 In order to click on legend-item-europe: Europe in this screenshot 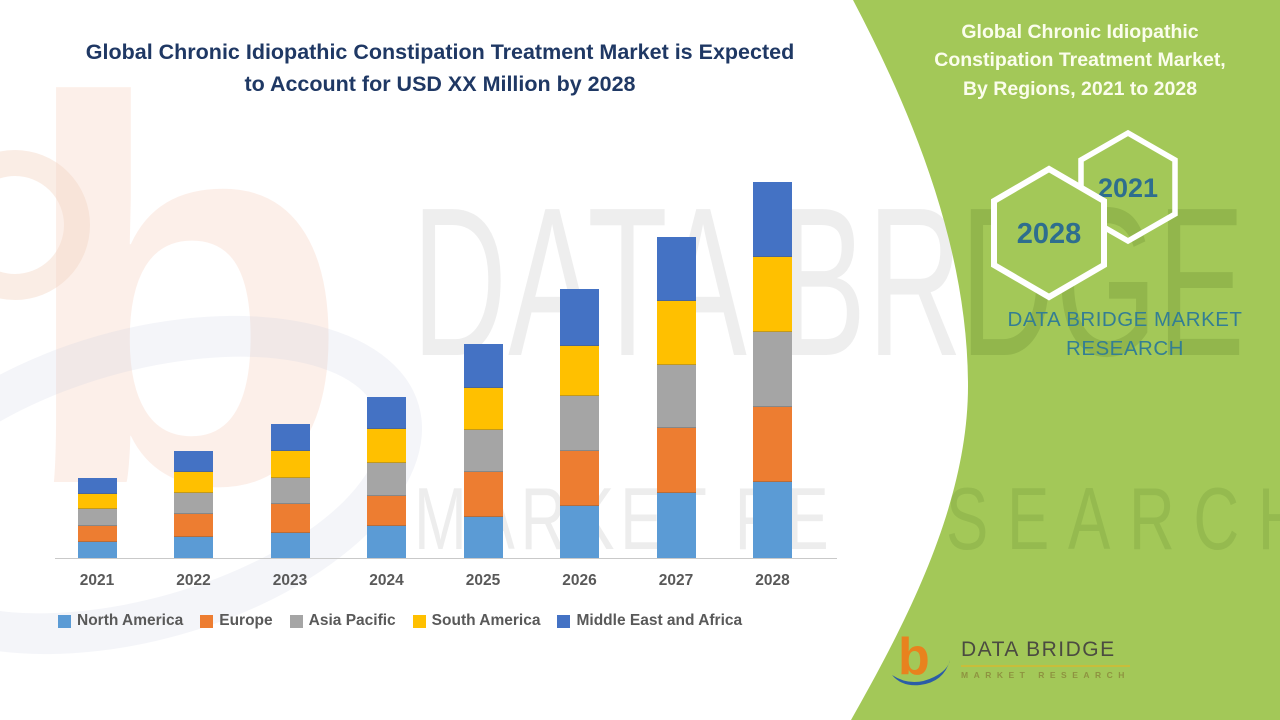, I will do `click(236, 621)`.